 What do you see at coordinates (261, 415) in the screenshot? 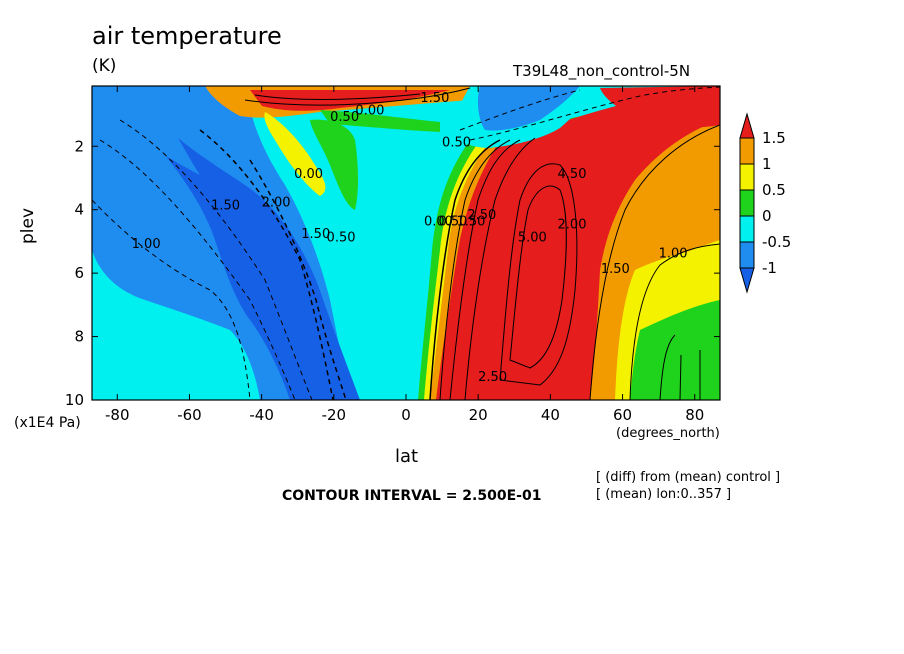
I see `x-tick-label: -40` at bounding box center [261, 415].